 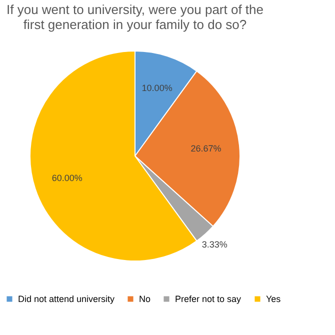 What do you see at coordinates (274, 299) in the screenshot?
I see `legend-label: Yes` at bounding box center [274, 299].